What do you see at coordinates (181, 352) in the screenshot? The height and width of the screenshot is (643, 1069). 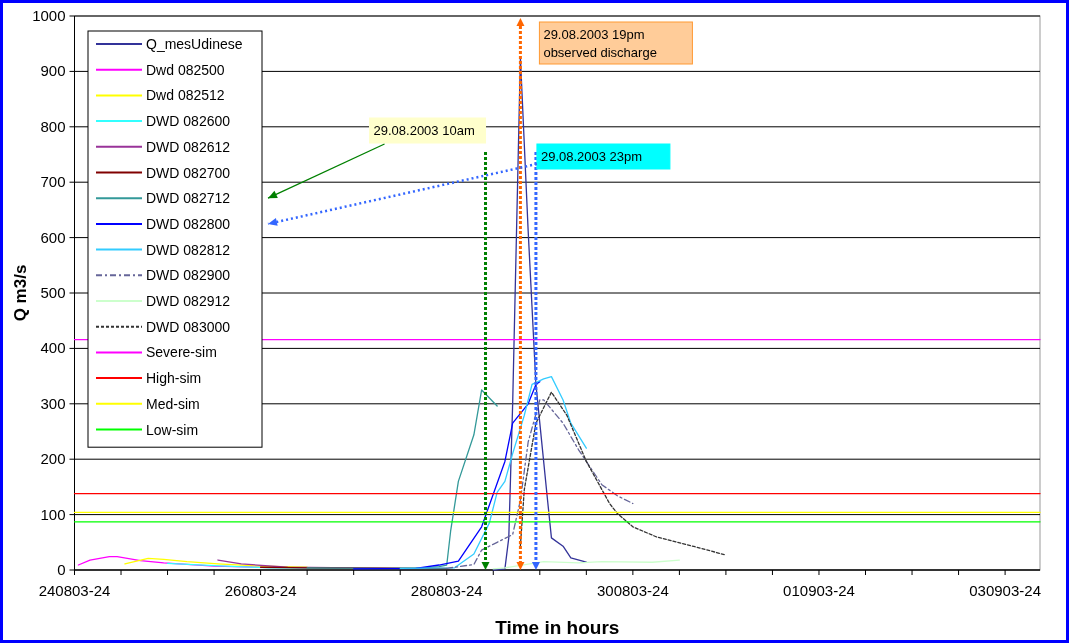 I see `legend-label: Severe-sim` at bounding box center [181, 352].